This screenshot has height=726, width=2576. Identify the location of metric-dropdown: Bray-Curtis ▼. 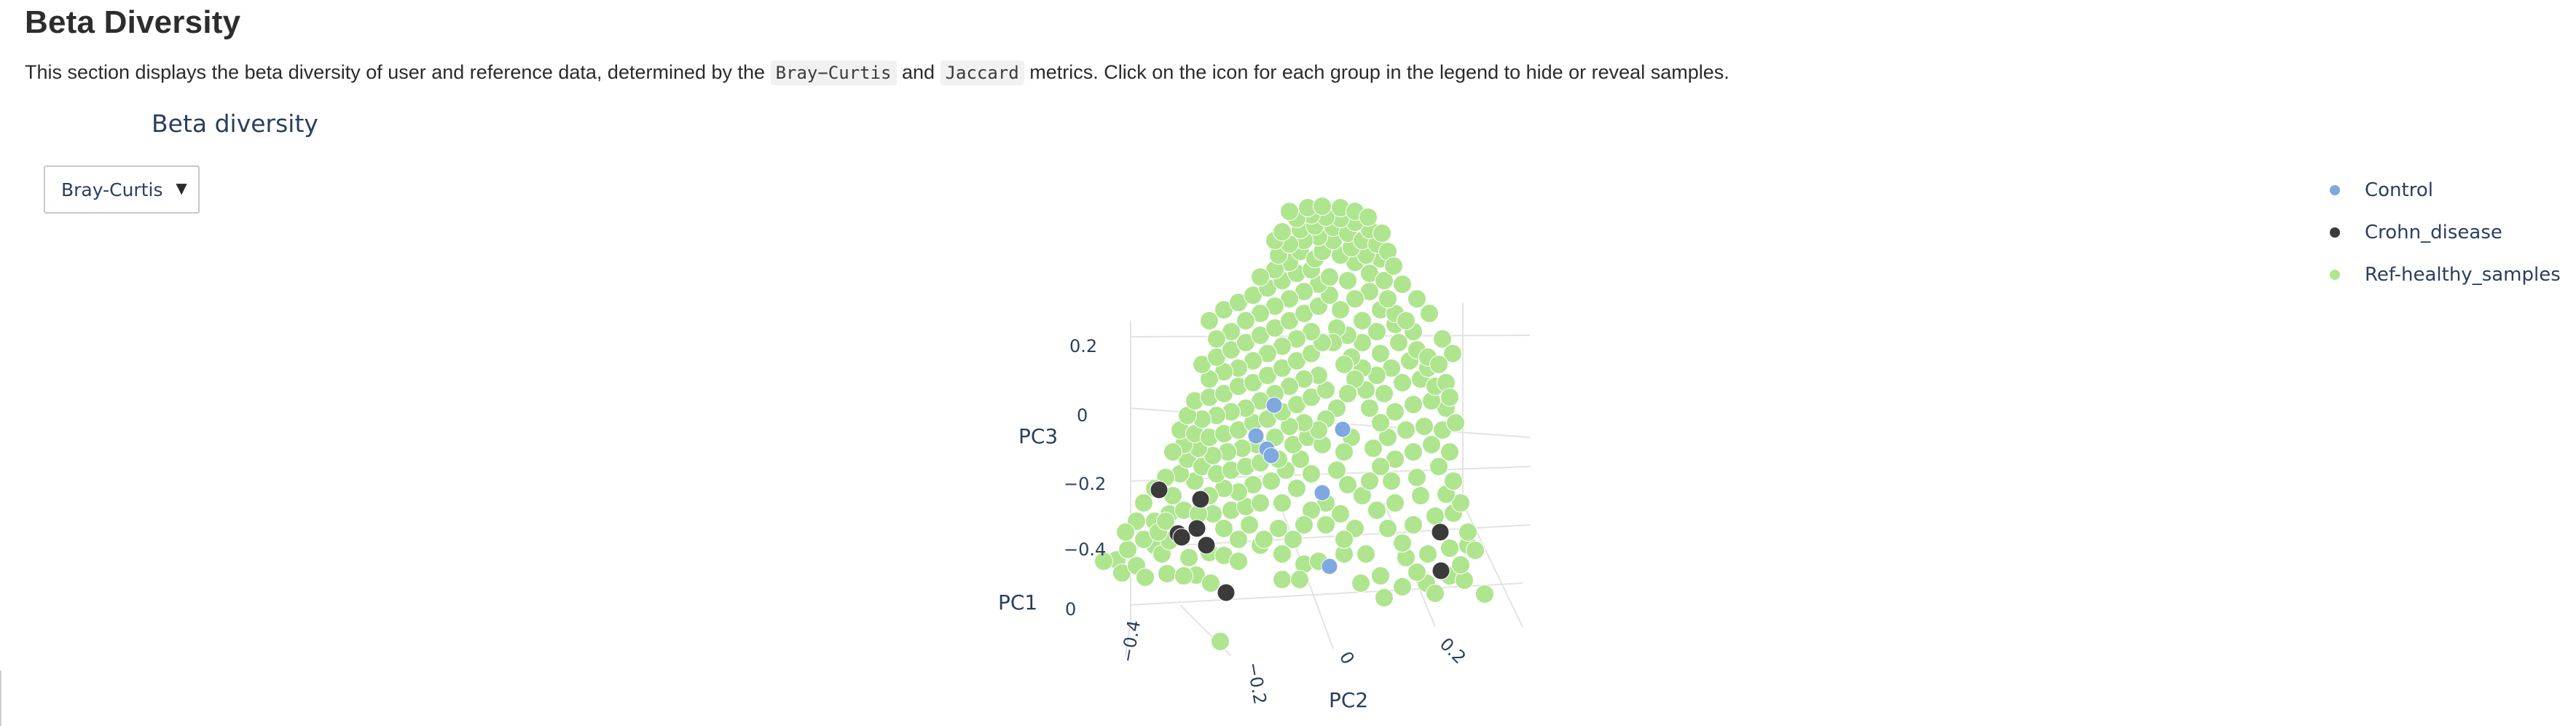
(122, 190).